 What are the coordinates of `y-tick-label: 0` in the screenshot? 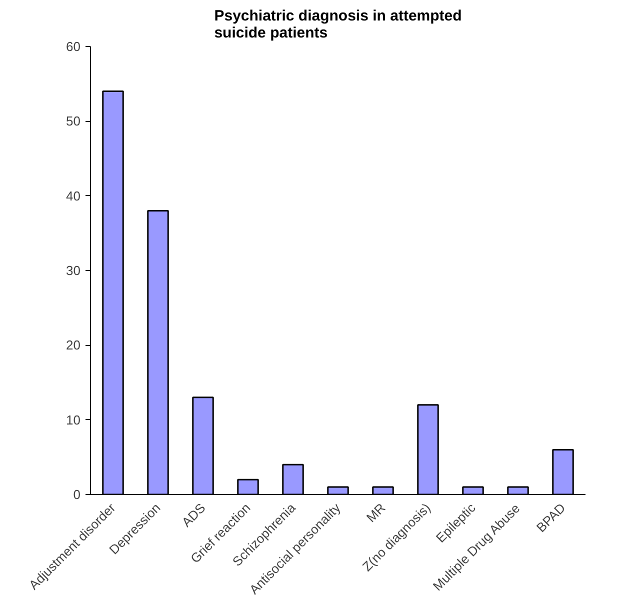 It's located at (77, 494).